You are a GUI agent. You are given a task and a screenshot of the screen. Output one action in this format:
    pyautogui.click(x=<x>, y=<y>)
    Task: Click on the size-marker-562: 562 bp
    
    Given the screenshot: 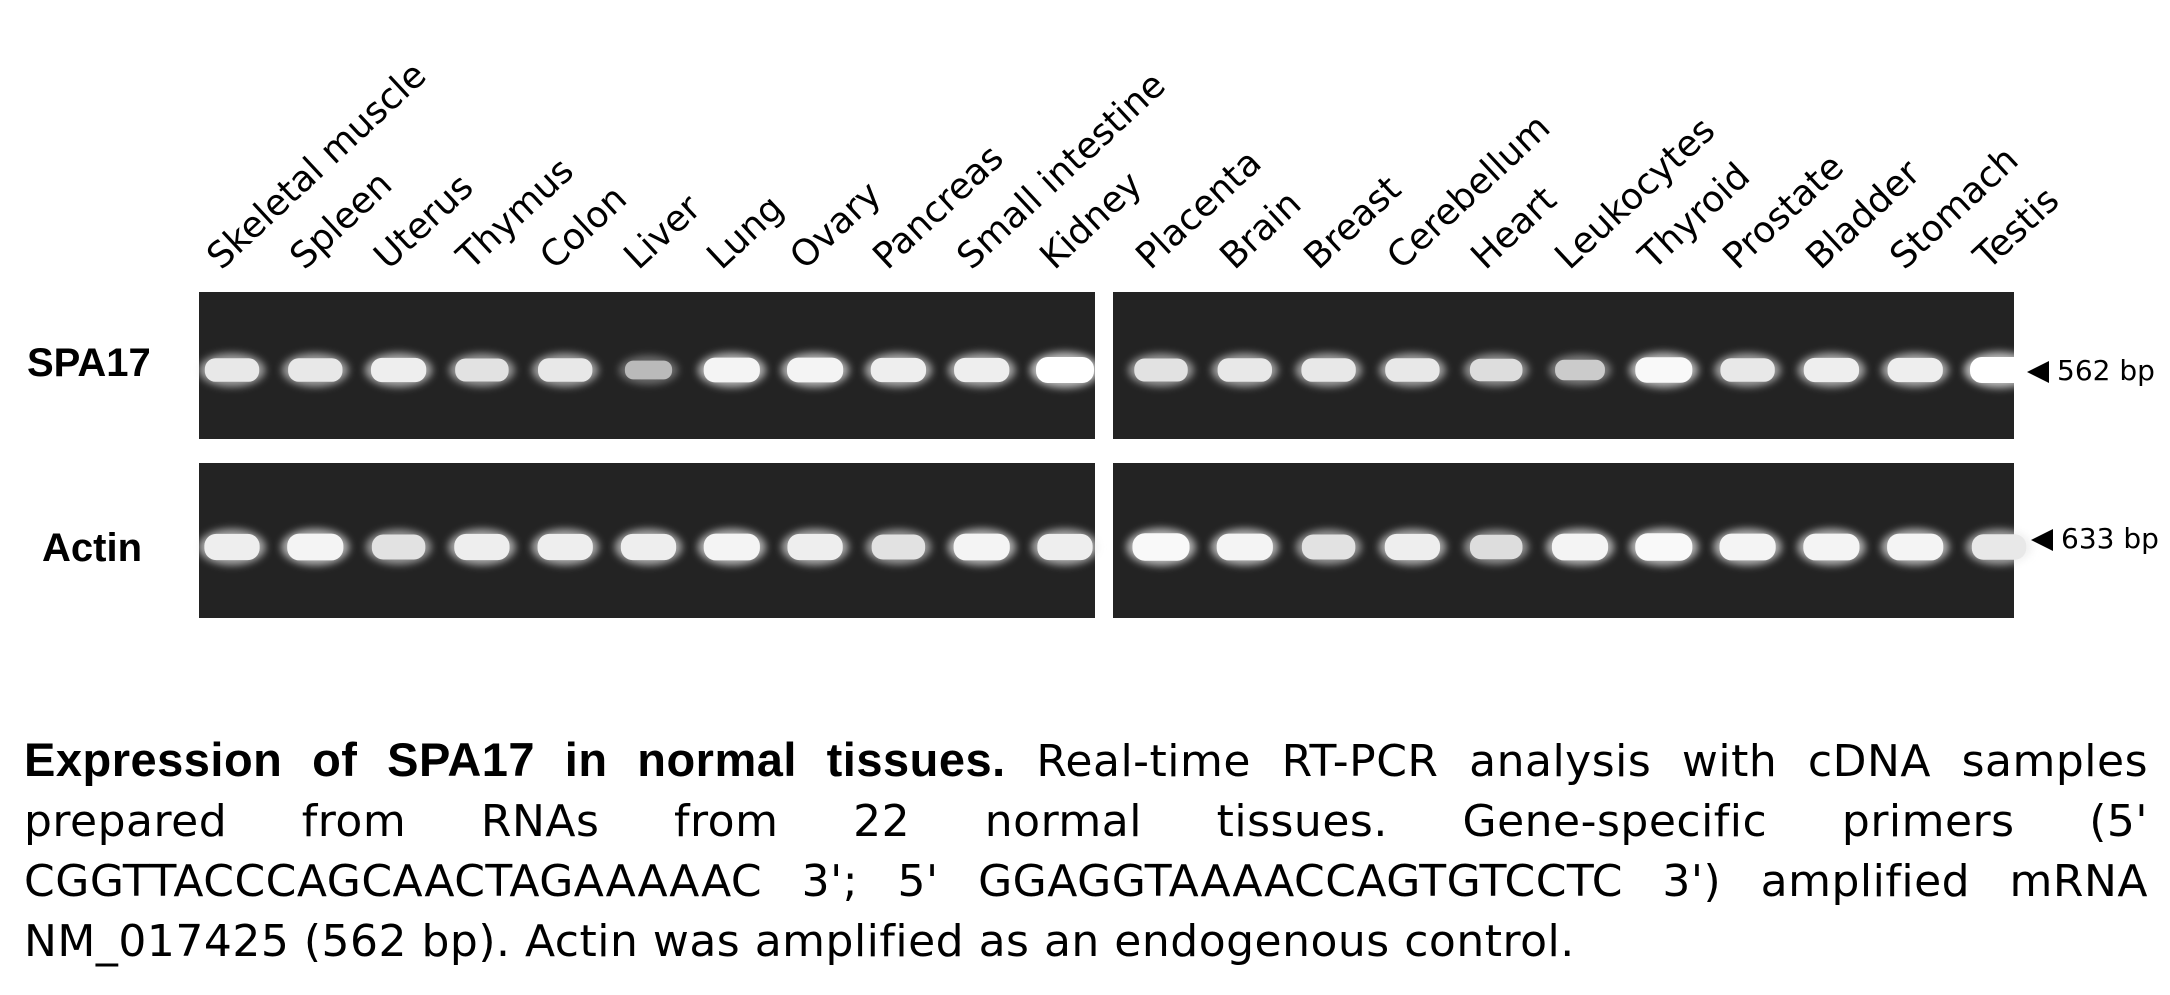 What is the action you would take?
    pyautogui.click(x=2091, y=371)
    